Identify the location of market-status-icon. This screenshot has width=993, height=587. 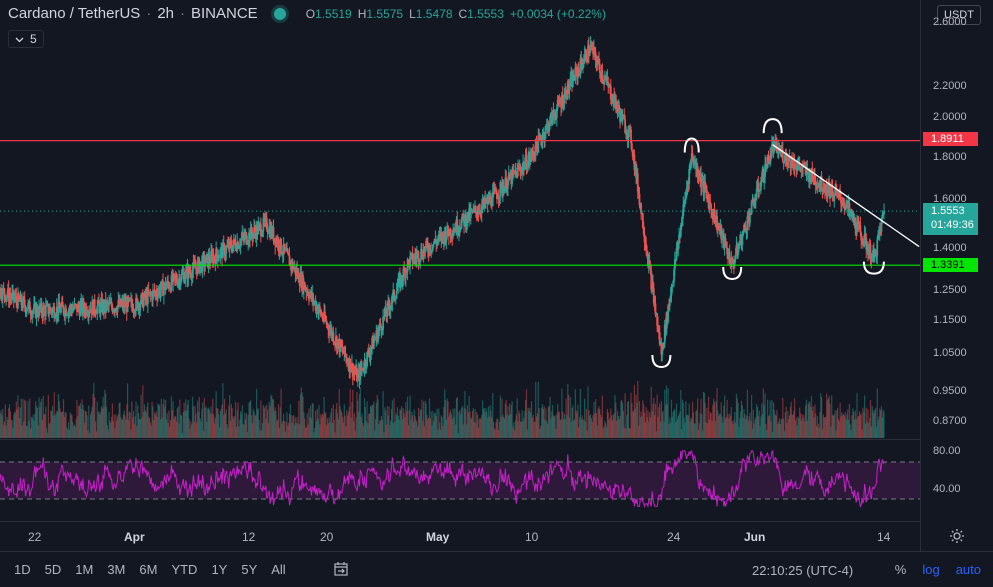
(279, 13).